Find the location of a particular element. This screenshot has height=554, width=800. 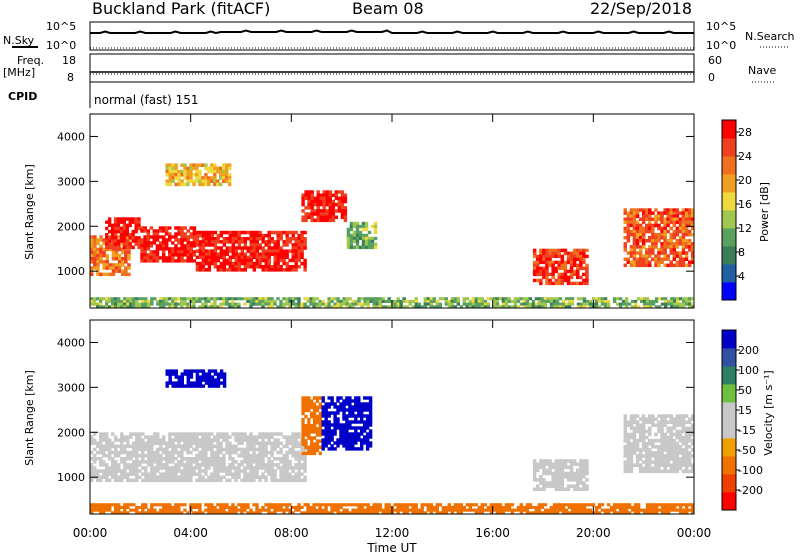

colorbar-tick-label: 28 is located at coordinates (745, 132).